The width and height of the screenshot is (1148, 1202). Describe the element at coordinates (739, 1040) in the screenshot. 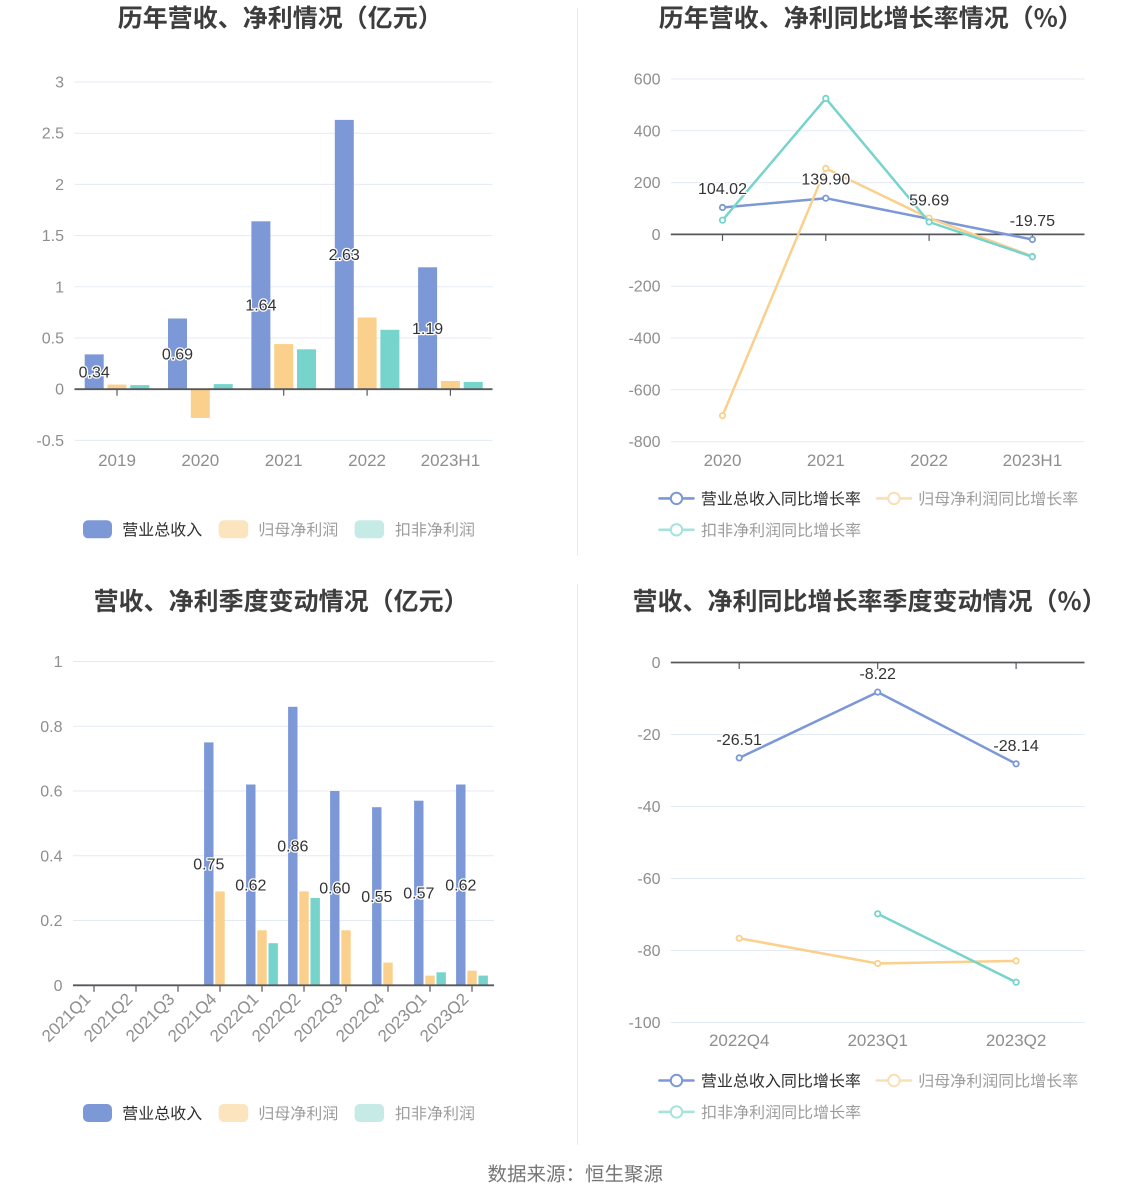

I see `svg-text: 2022Q4` at that location.